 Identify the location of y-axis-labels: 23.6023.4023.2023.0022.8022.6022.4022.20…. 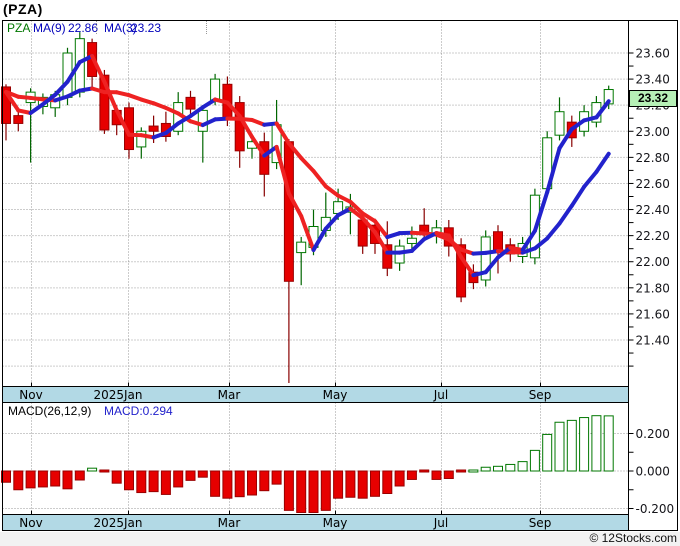
(651, 281).